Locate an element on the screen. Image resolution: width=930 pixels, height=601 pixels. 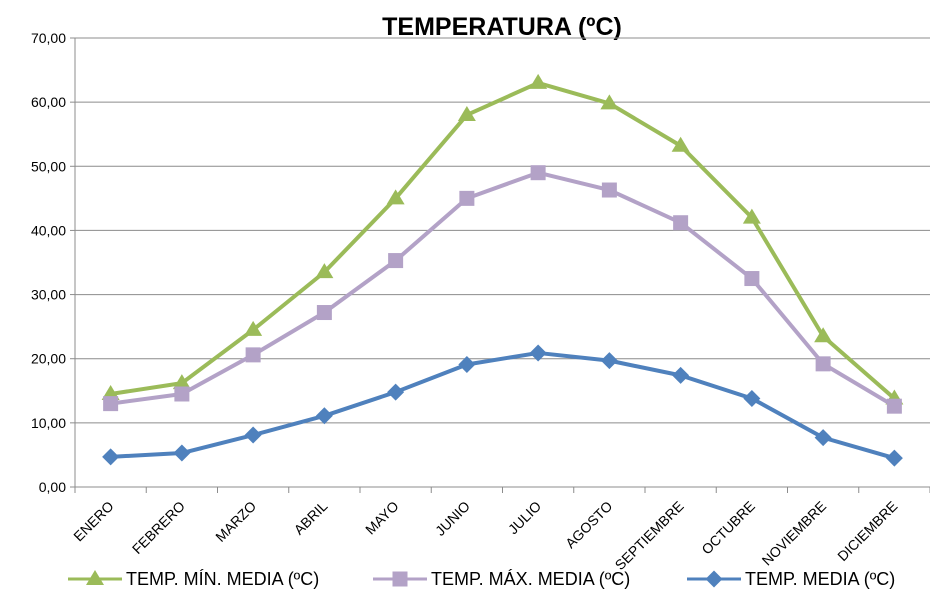
y-tick-label: 50,00 is located at coordinates (48, 166).